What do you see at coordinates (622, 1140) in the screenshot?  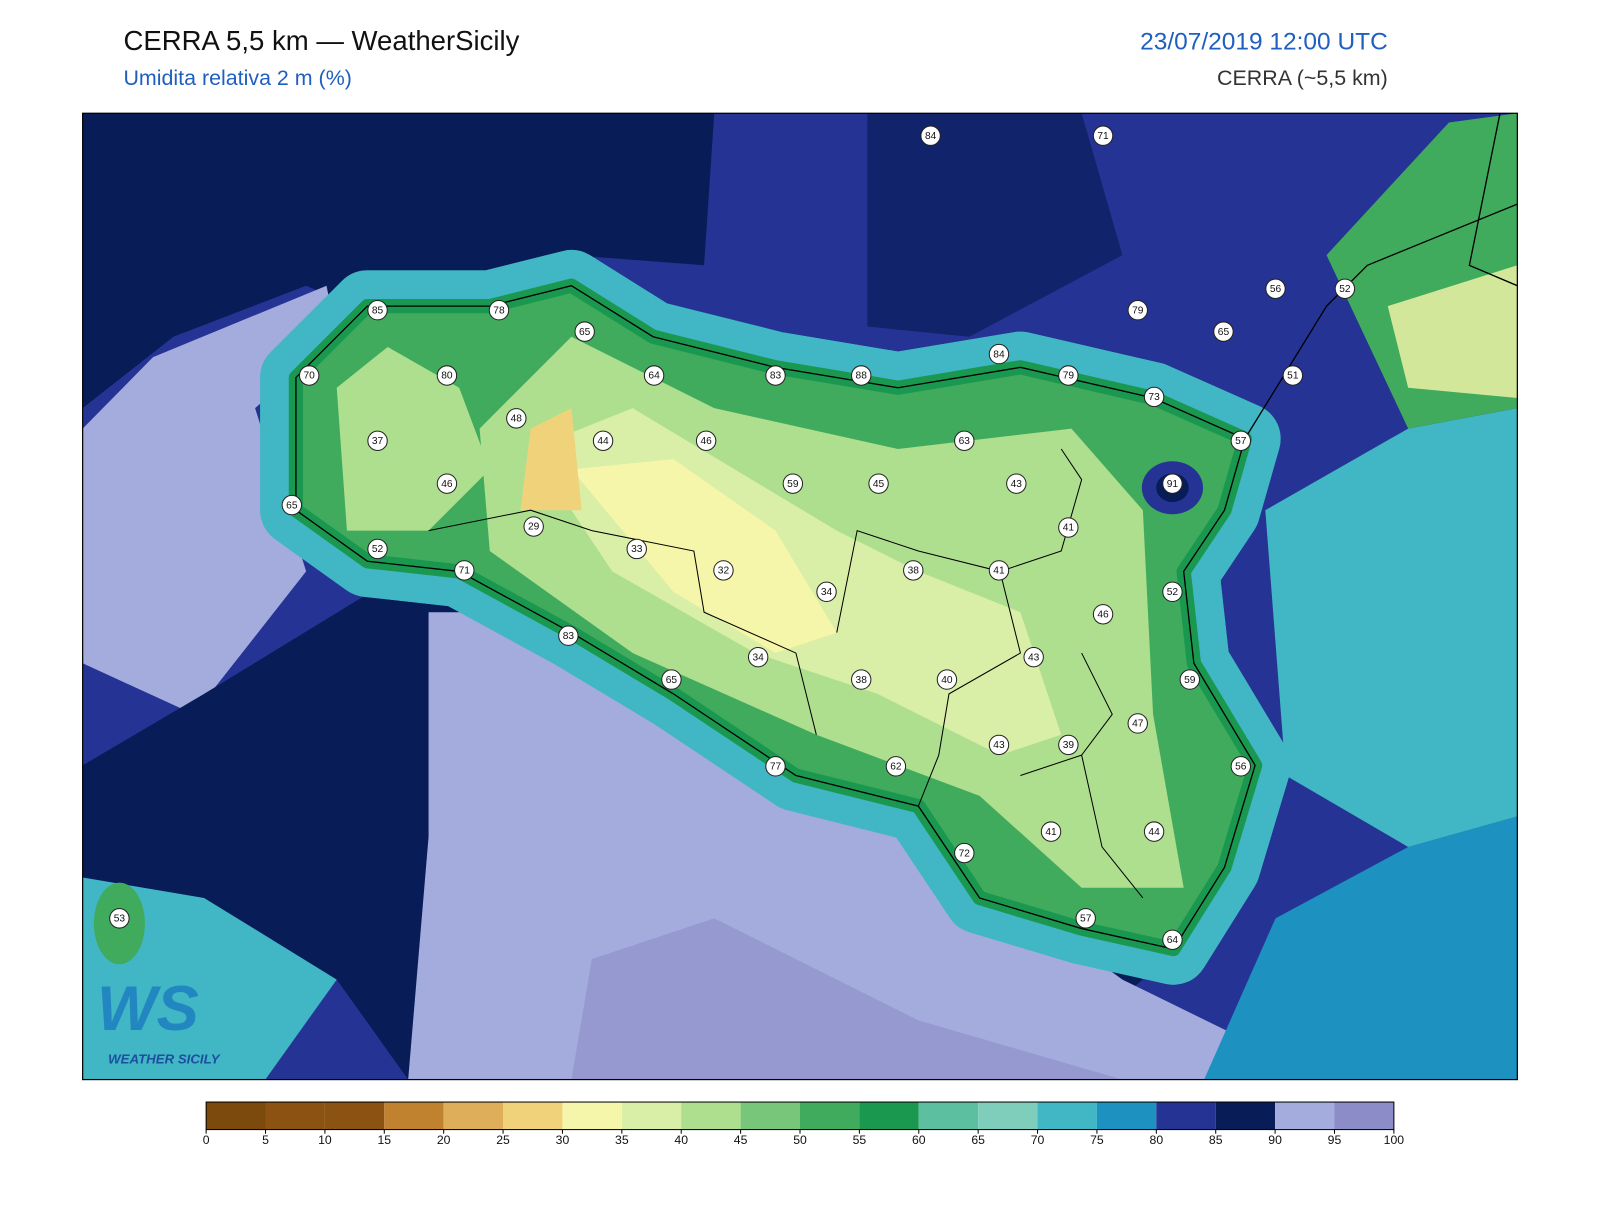 I see `colorbar-tick-label: 35` at bounding box center [622, 1140].